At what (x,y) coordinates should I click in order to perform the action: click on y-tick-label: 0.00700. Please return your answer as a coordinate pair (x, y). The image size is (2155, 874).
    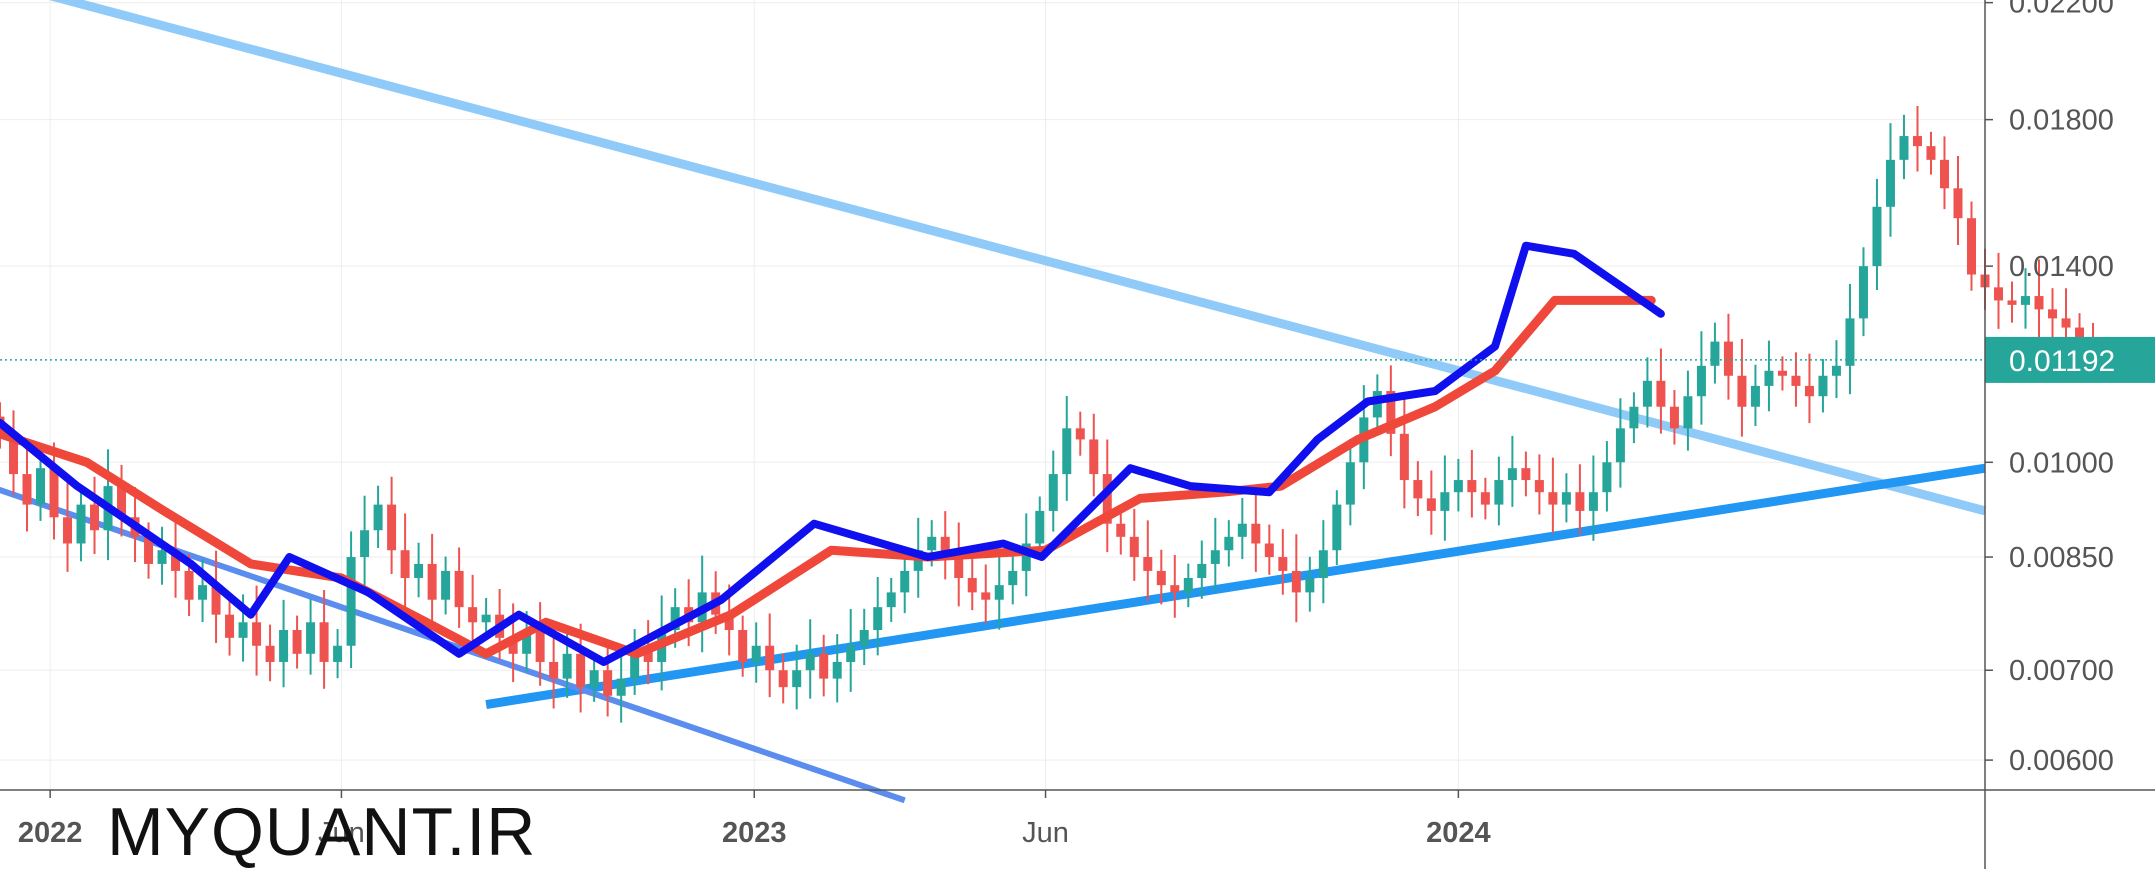
    Looking at the image, I should click on (2061, 671).